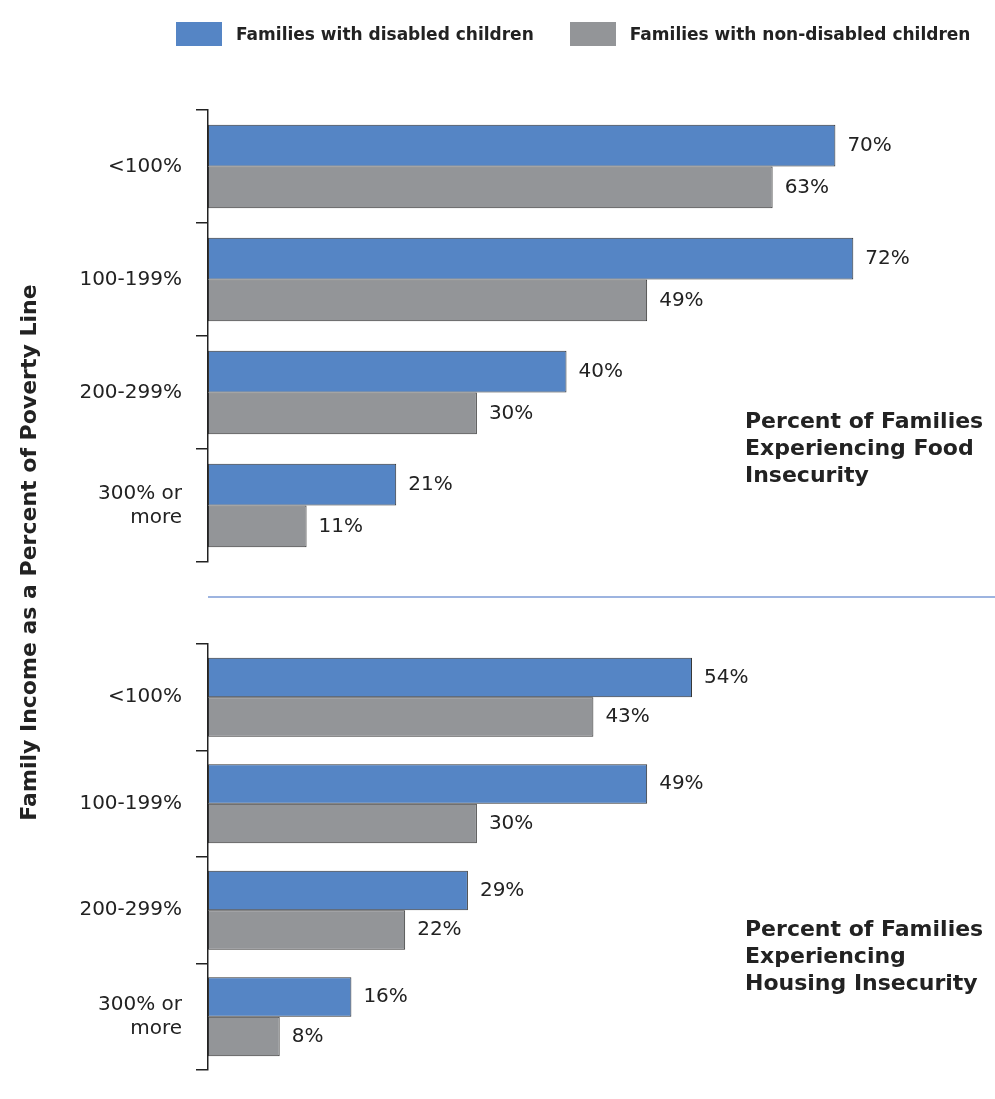 This screenshot has width=995, height=1099. Describe the element at coordinates (439, 928) in the screenshot. I see `data-label: 22%` at that location.